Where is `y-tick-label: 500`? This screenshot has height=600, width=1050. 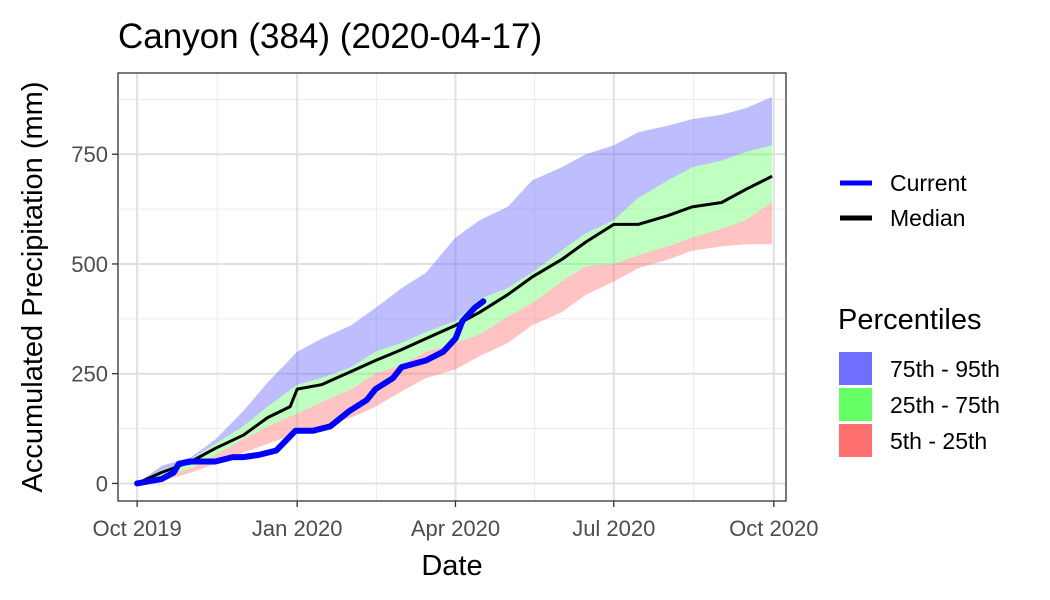 y-tick-label: 500 is located at coordinates (89, 264).